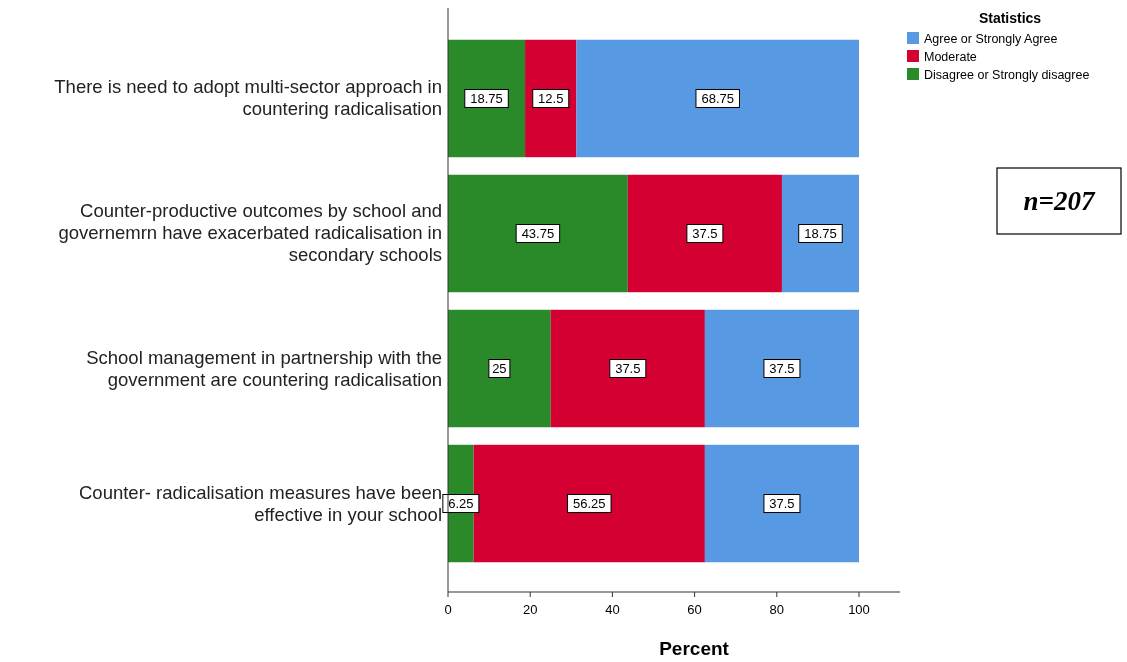 The image size is (1127, 662). I want to click on legend-title: Statistics, so click(1010, 18).